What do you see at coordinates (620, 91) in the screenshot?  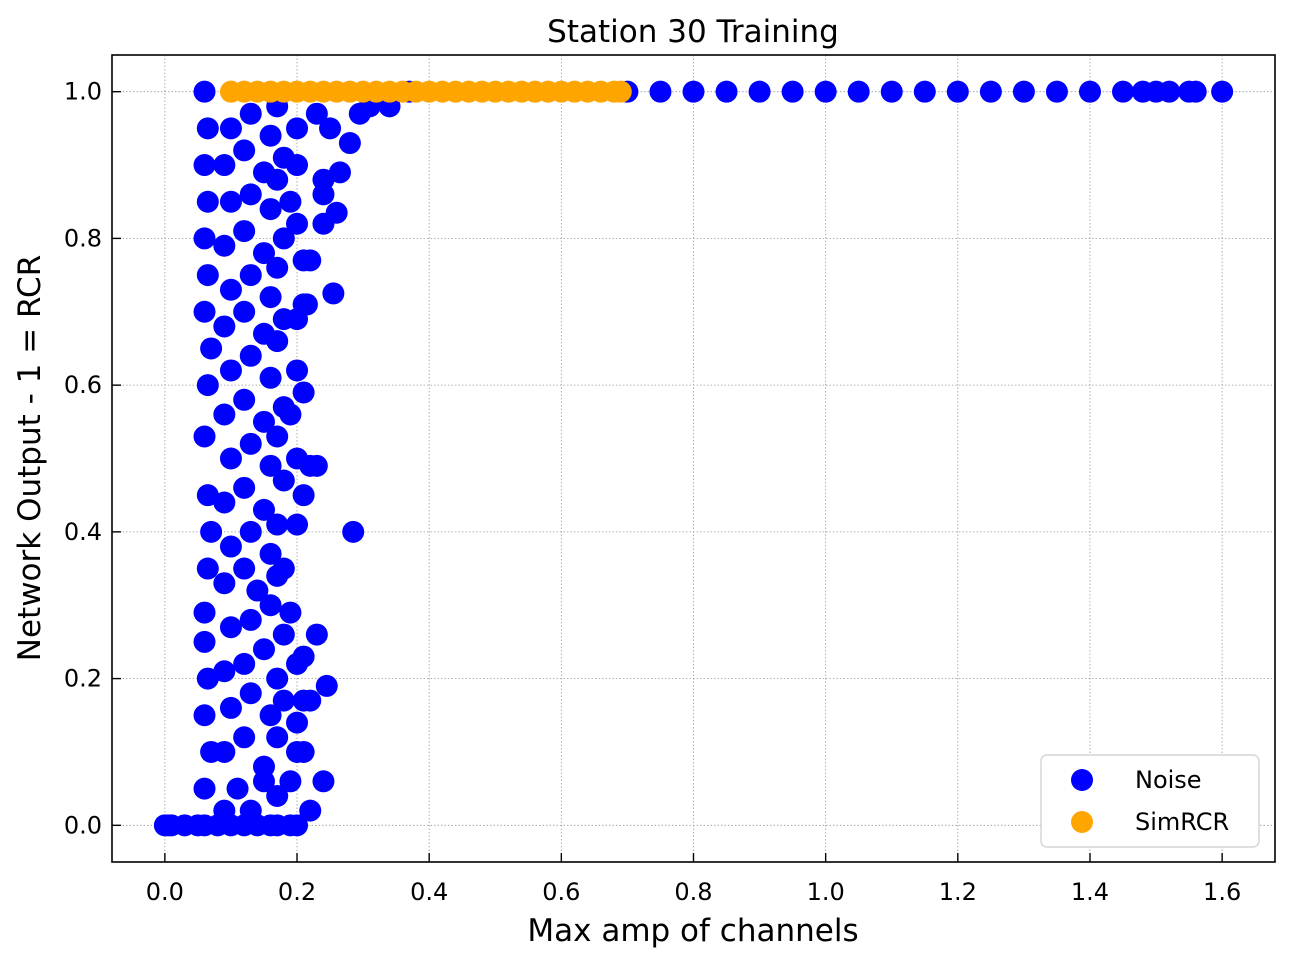 I see `simrcr-point` at bounding box center [620, 91].